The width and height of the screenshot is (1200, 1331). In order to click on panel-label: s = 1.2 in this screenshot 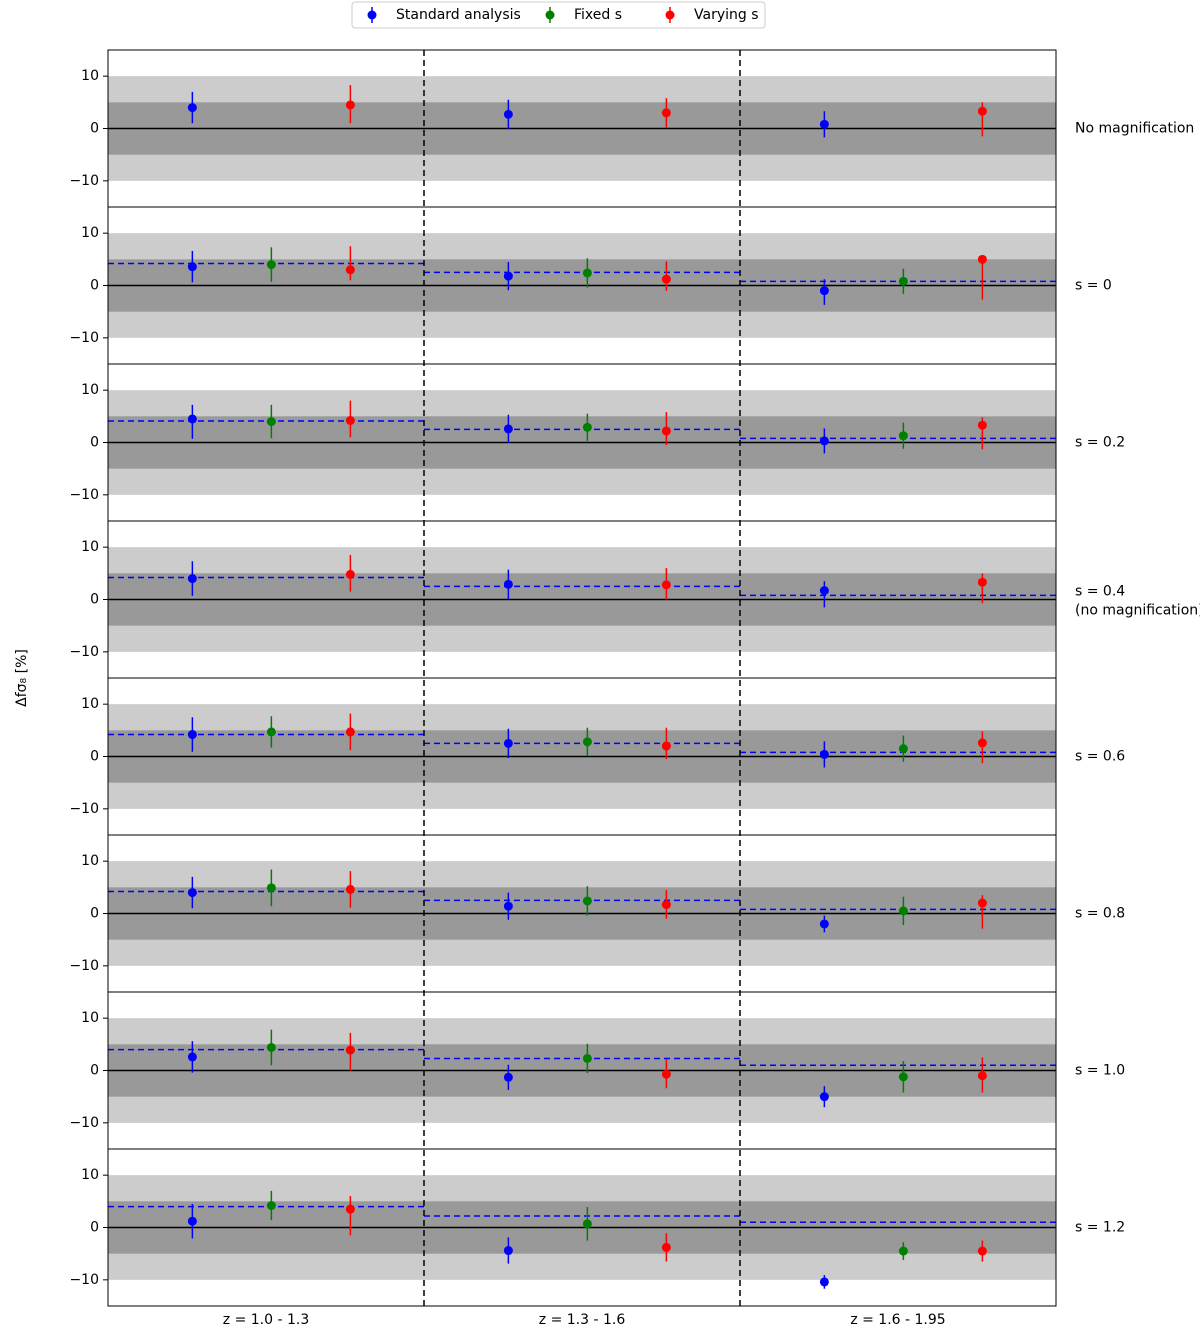, I will do `click(1100, 1228)`.